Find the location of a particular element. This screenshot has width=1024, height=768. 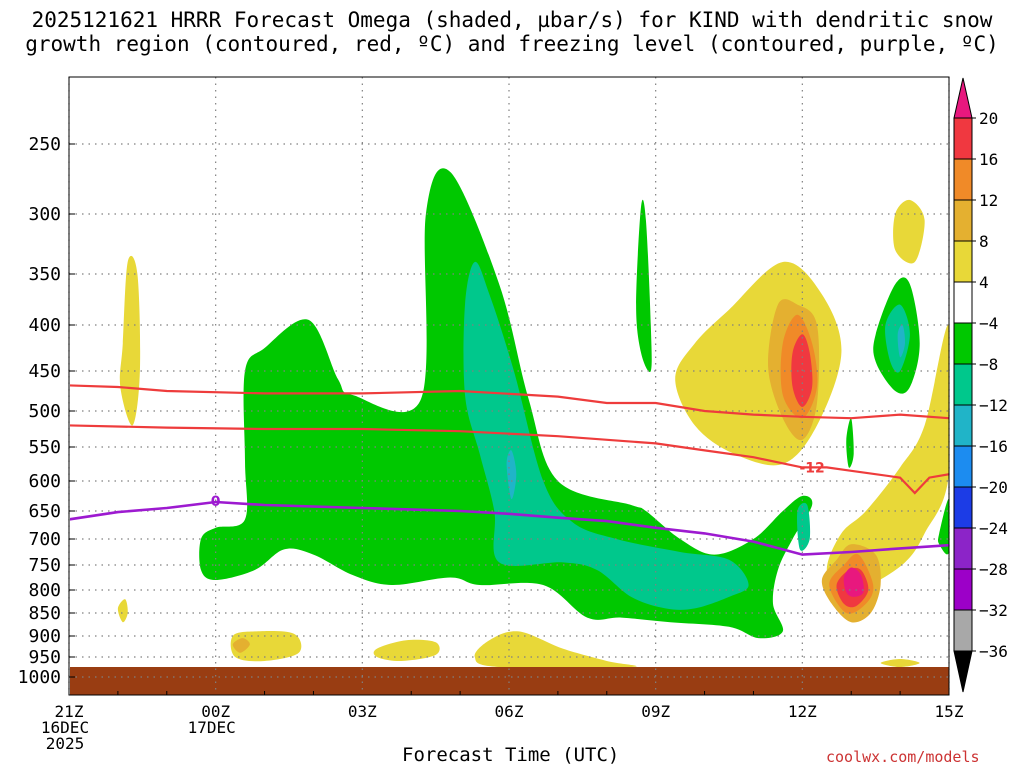

colorbar-label-0: 20 is located at coordinates (988, 118).